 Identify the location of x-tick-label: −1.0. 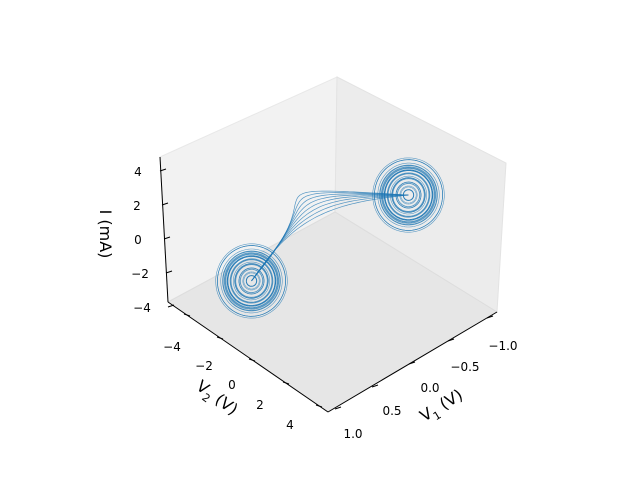
(502, 346).